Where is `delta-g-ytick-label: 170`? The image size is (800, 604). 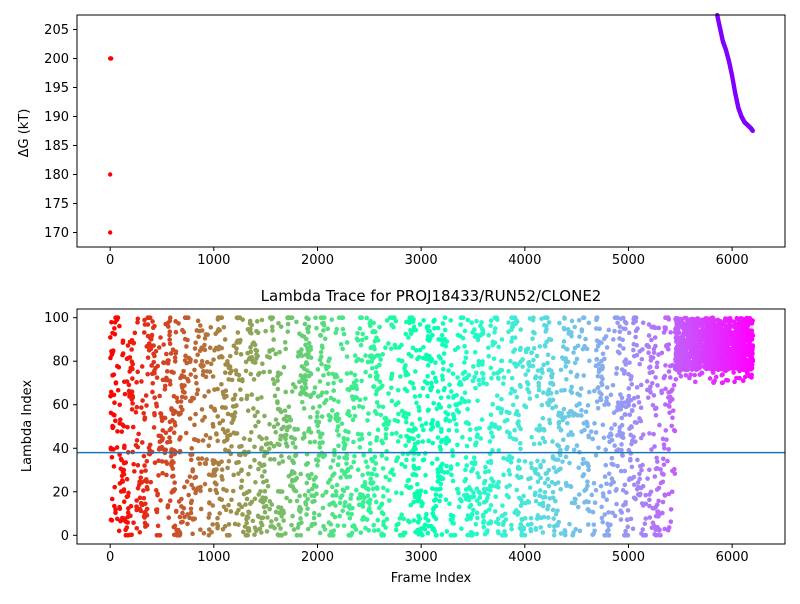 delta-g-ytick-label: 170 is located at coordinates (56, 233).